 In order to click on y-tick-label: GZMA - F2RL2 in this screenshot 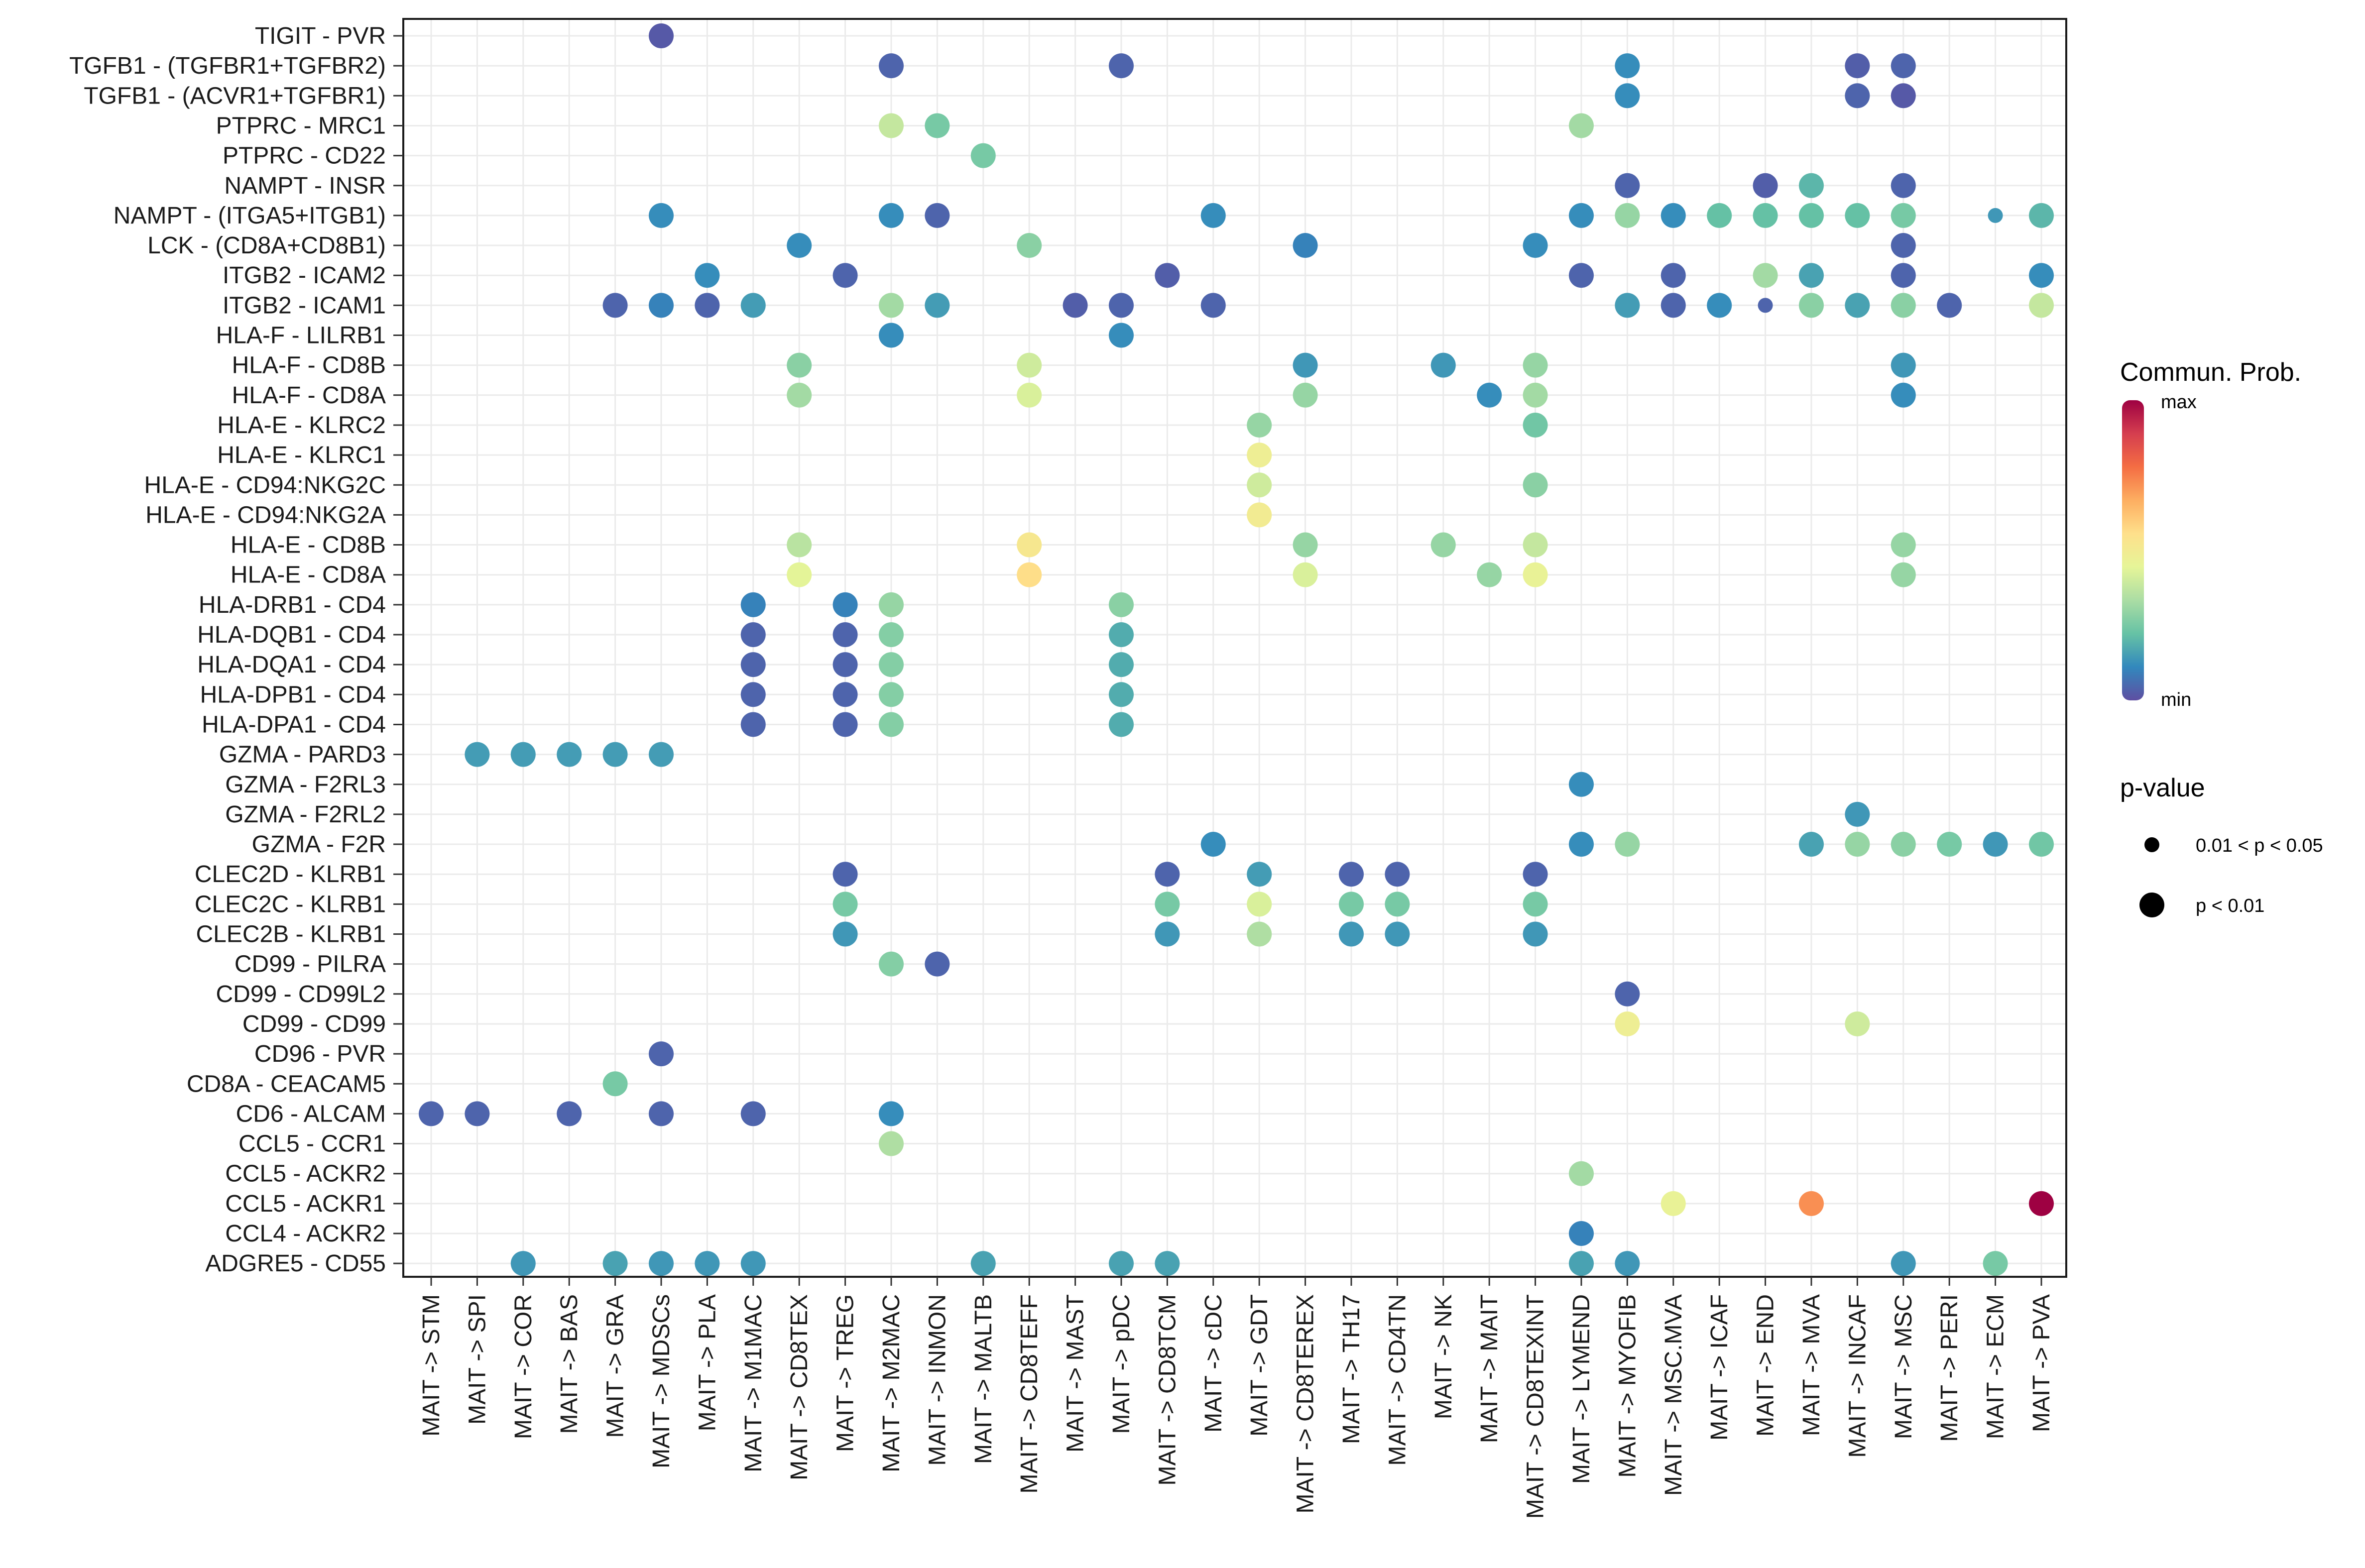, I will do `click(306, 814)`.